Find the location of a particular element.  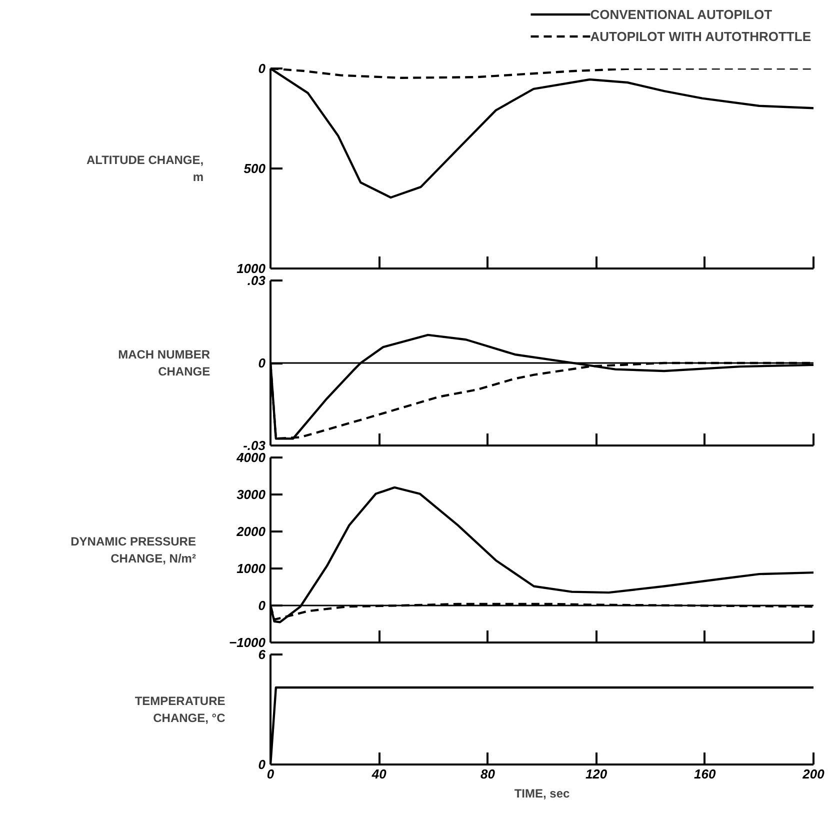

y-tick-label: 6 is located at coordinates (262, 654).